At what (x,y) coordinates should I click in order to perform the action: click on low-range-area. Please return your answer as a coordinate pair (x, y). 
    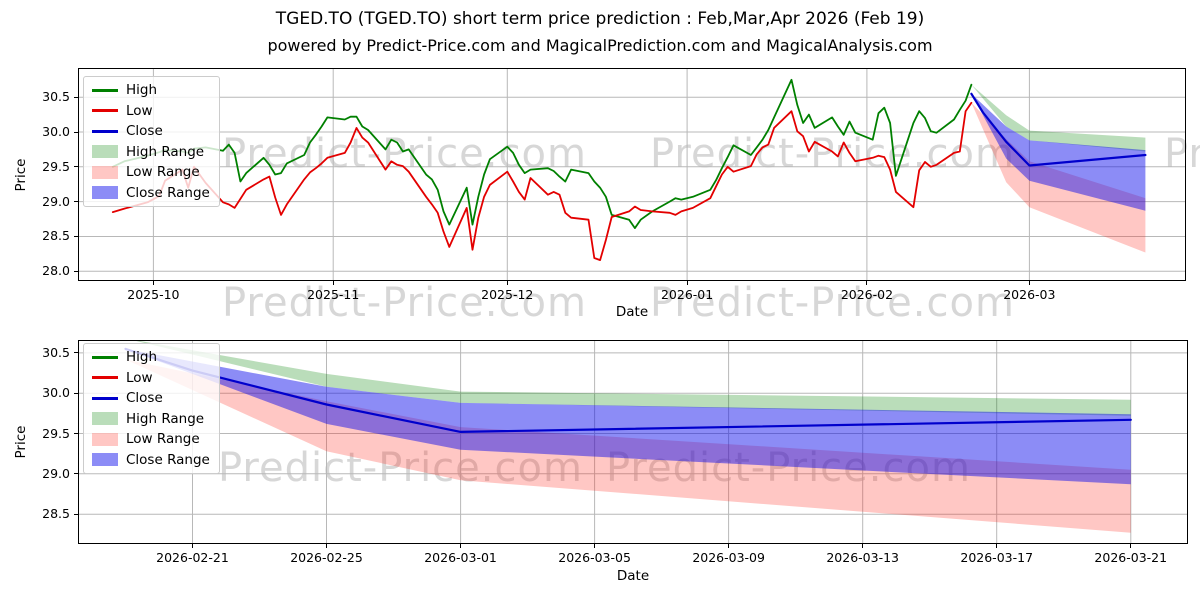
    Looking at the image, I should click on (1058, 177).